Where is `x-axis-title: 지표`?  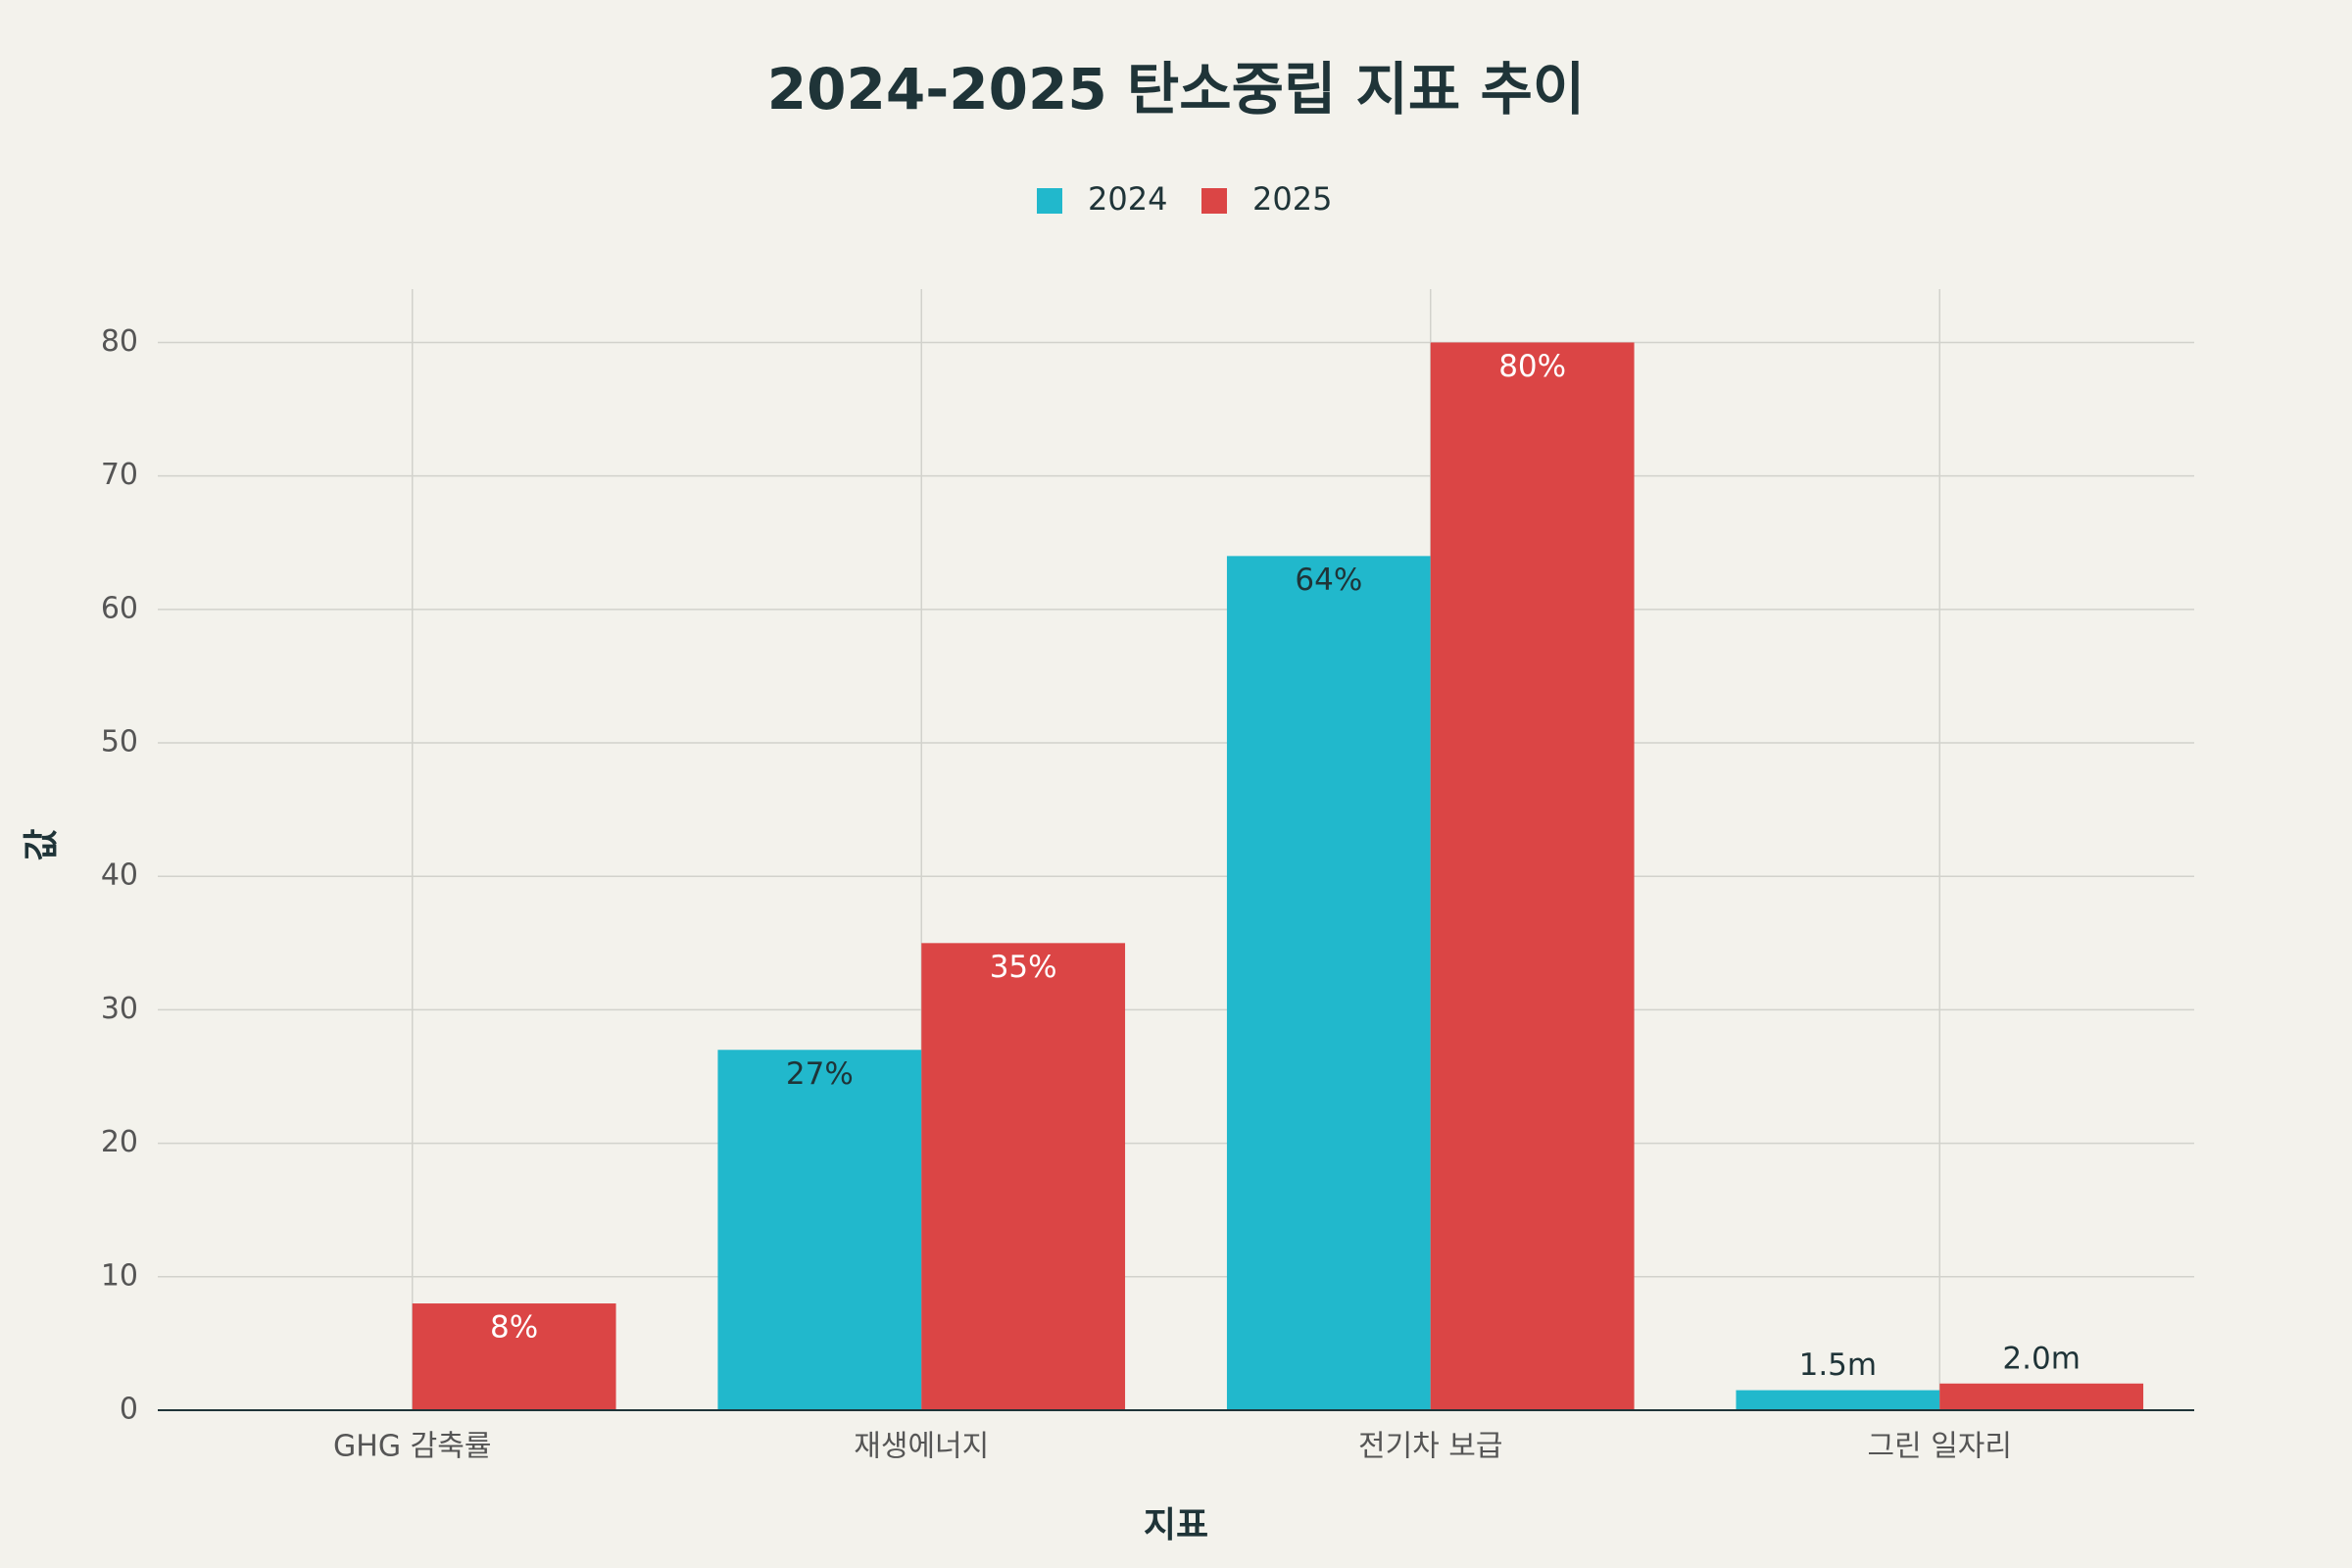
x-axis-title: 지표 is located at coordinates (1176, 1525).